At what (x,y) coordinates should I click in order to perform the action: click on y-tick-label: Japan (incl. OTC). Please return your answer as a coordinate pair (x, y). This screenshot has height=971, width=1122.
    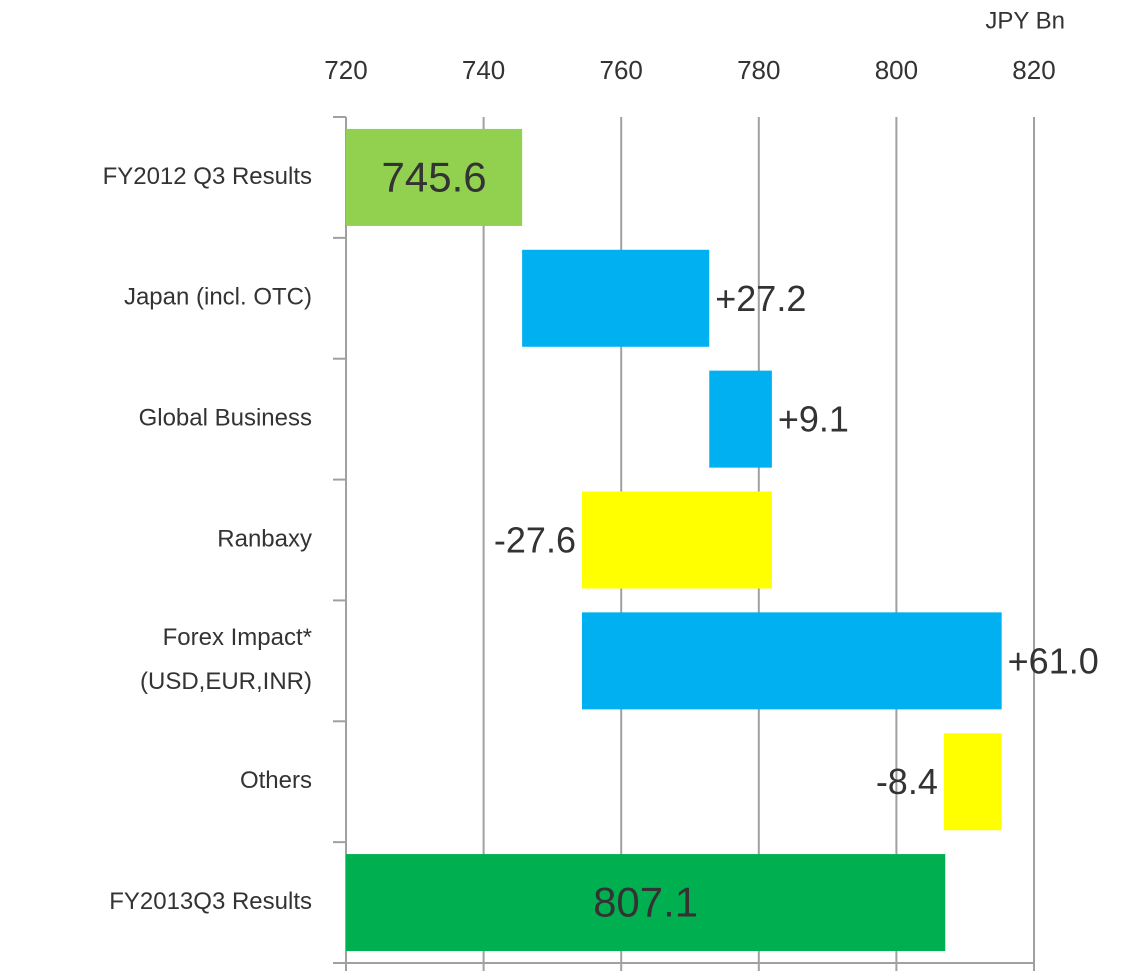
    Looking at the image, I should click on (218, 297).